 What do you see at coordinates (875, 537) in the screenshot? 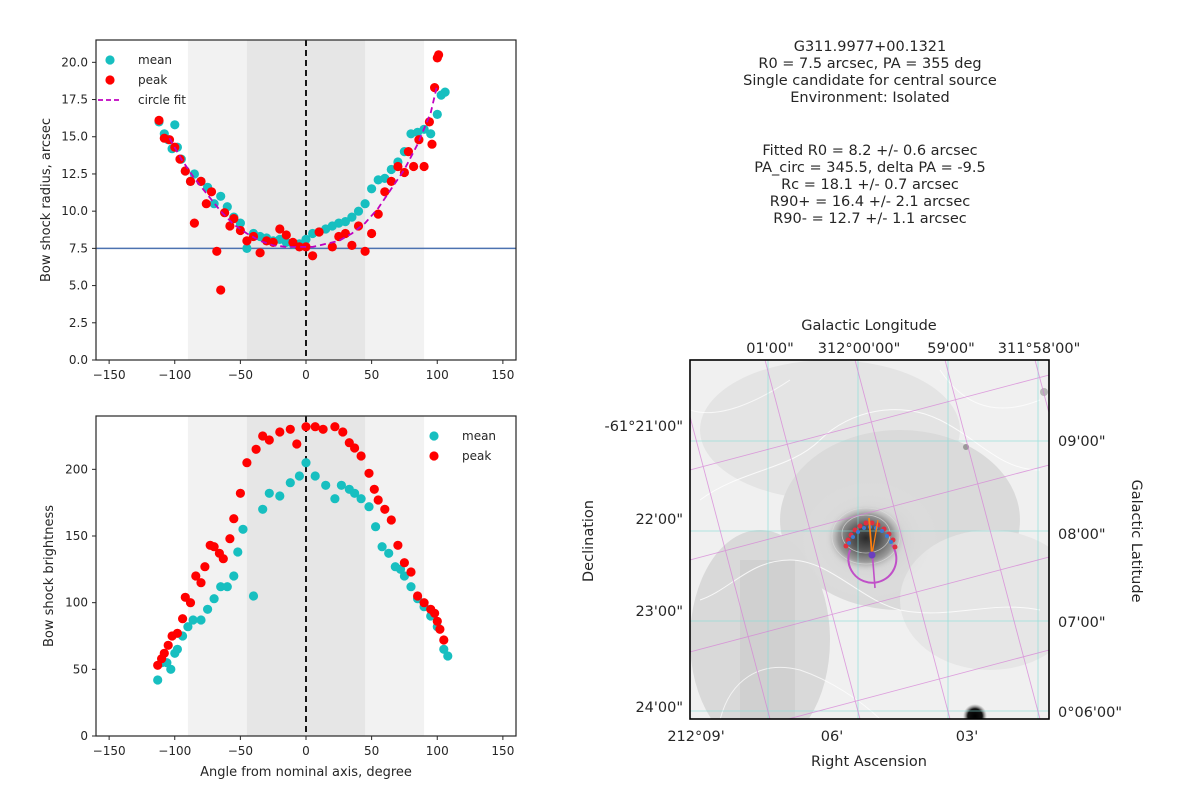
I see `fitted-axis` at bounding box center [875, 537].